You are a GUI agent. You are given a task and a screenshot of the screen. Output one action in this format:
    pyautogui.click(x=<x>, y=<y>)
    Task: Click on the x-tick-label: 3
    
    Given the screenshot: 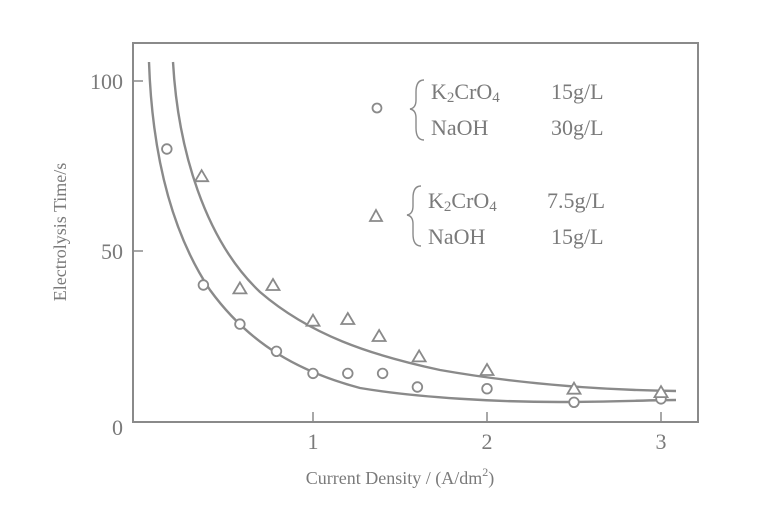 What is the action you would take?
    pyautogui.click(x=661, y=441)
    